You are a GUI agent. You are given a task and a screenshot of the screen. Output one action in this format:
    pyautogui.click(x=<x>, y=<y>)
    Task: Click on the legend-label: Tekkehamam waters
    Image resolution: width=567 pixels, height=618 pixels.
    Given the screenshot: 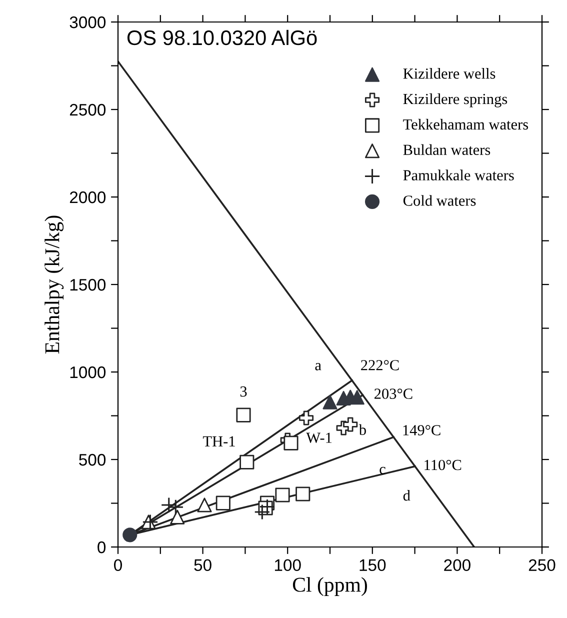 What is the action you would take?
    pyautogui.click(x=465, y=124)
    